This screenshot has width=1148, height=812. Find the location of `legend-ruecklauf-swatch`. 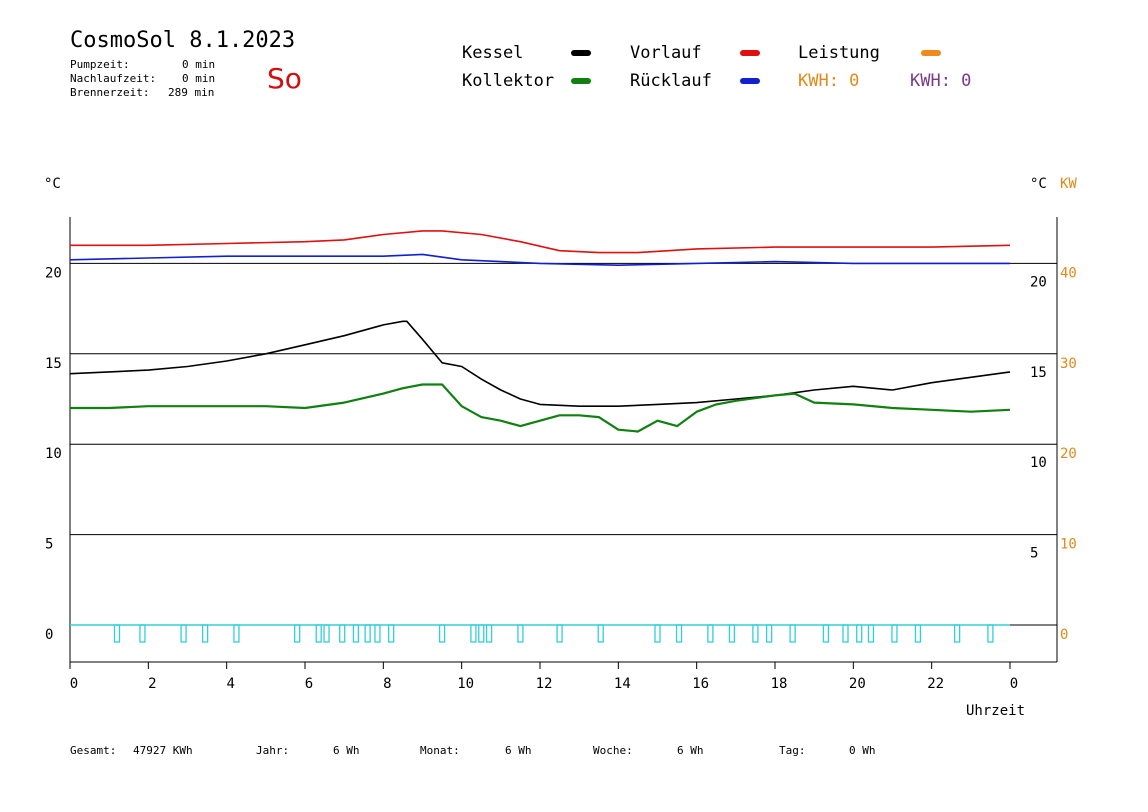

legend-ruecklauf-swatch is located at coordinates (750, 81).